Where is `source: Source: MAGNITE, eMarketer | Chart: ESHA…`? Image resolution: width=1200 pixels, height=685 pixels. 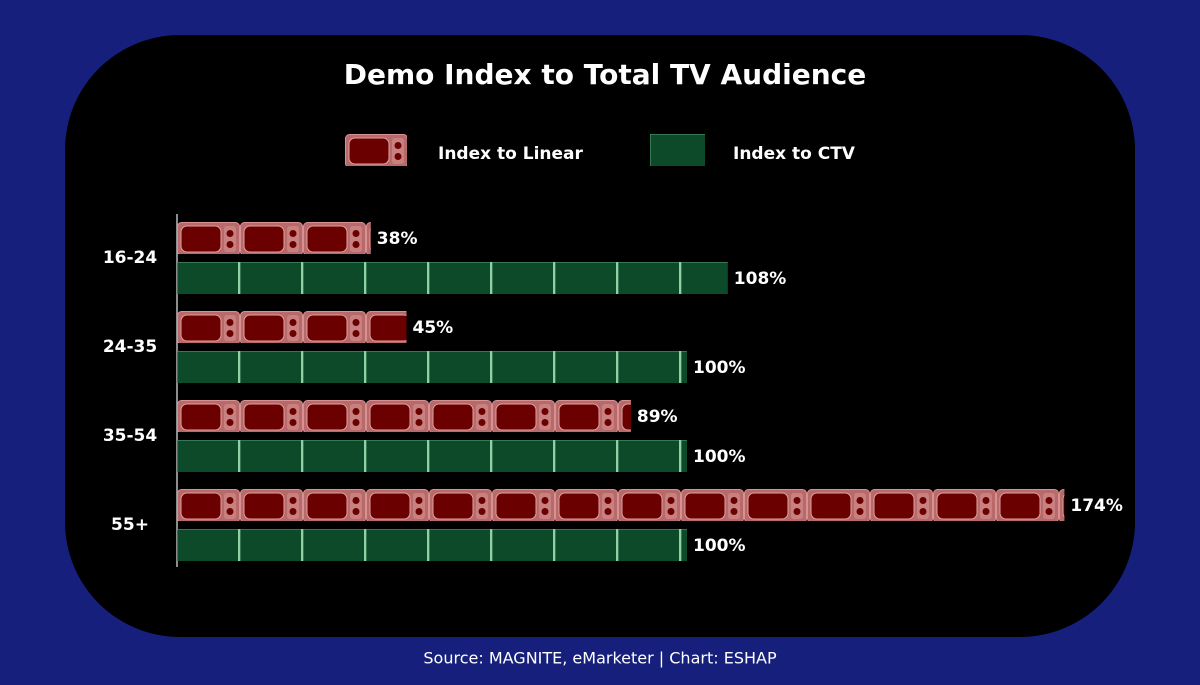
source: Source: MAGNITE, eMarketer | Chart: ESHA… is located at coordinates (600, 658).